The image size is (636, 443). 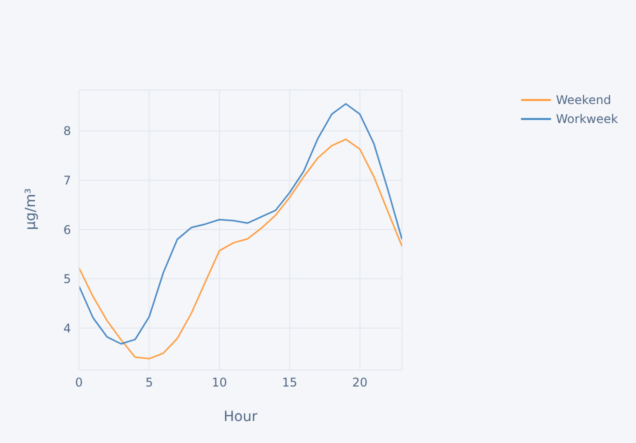 I want to click on x-tick-label: 15, so click(x=290, y=383).